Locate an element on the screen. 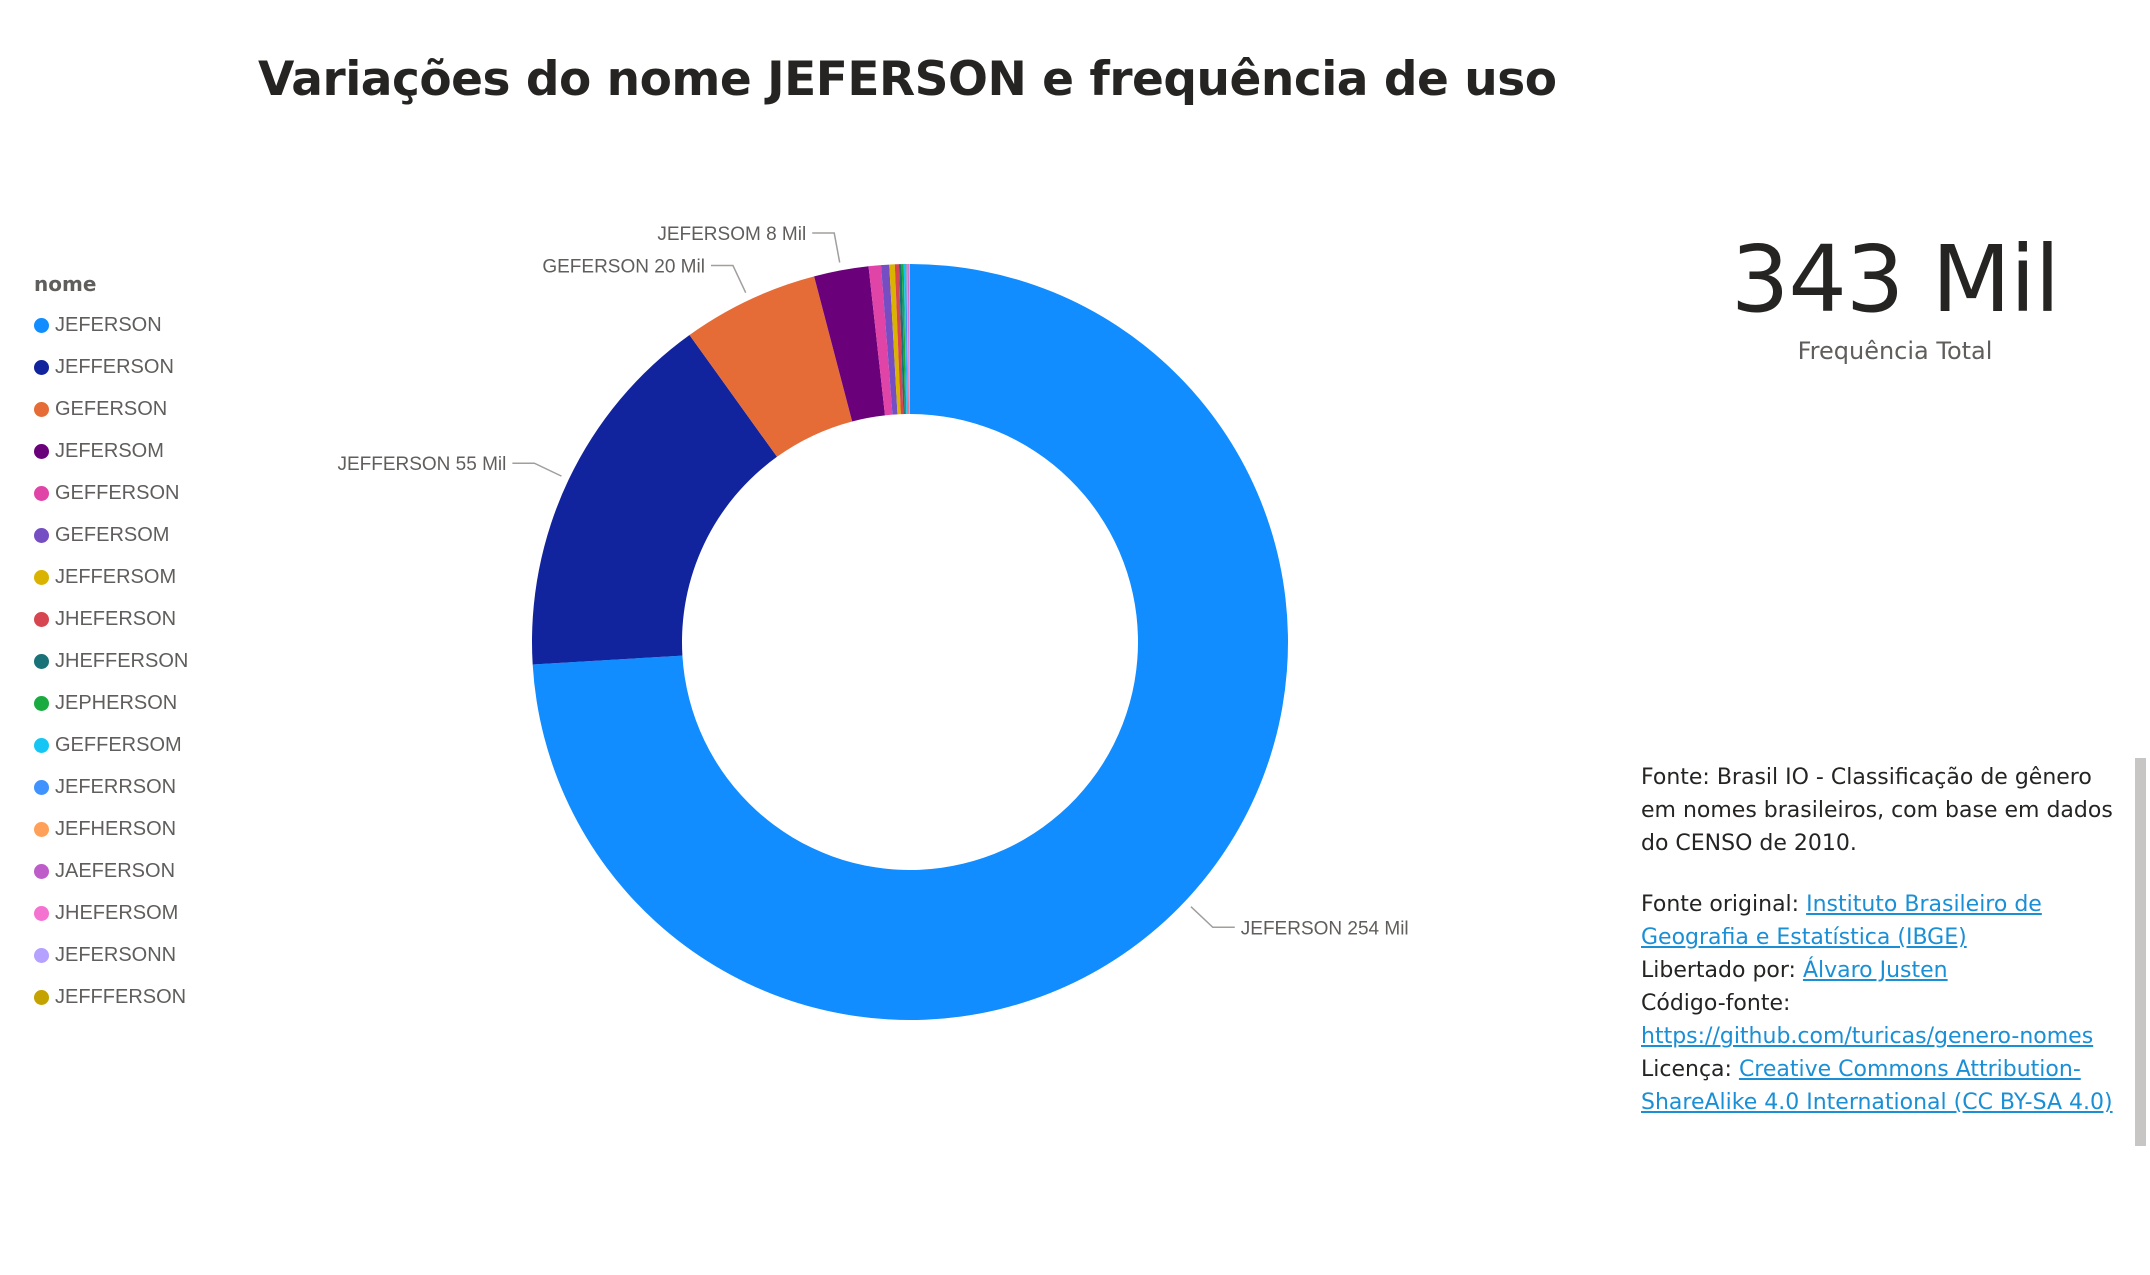  legend-label: GEFERSOM is located at coordinates (112, 534).